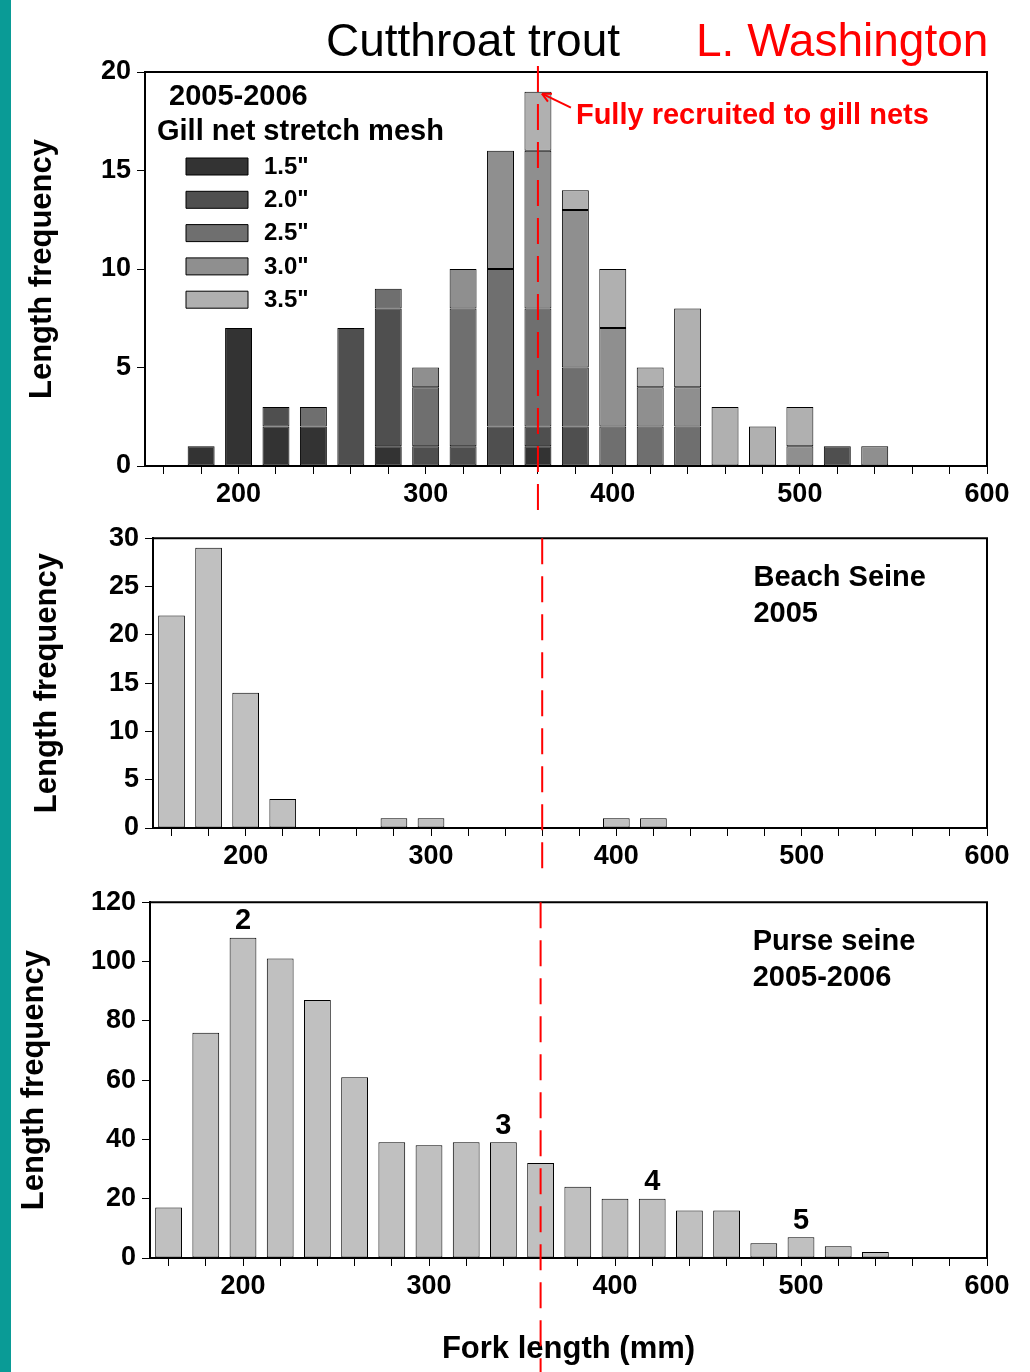  Describe the element at coordinates (839, 594) in the screenshot. I see `annotation: Beach Seine 2005` at that location.